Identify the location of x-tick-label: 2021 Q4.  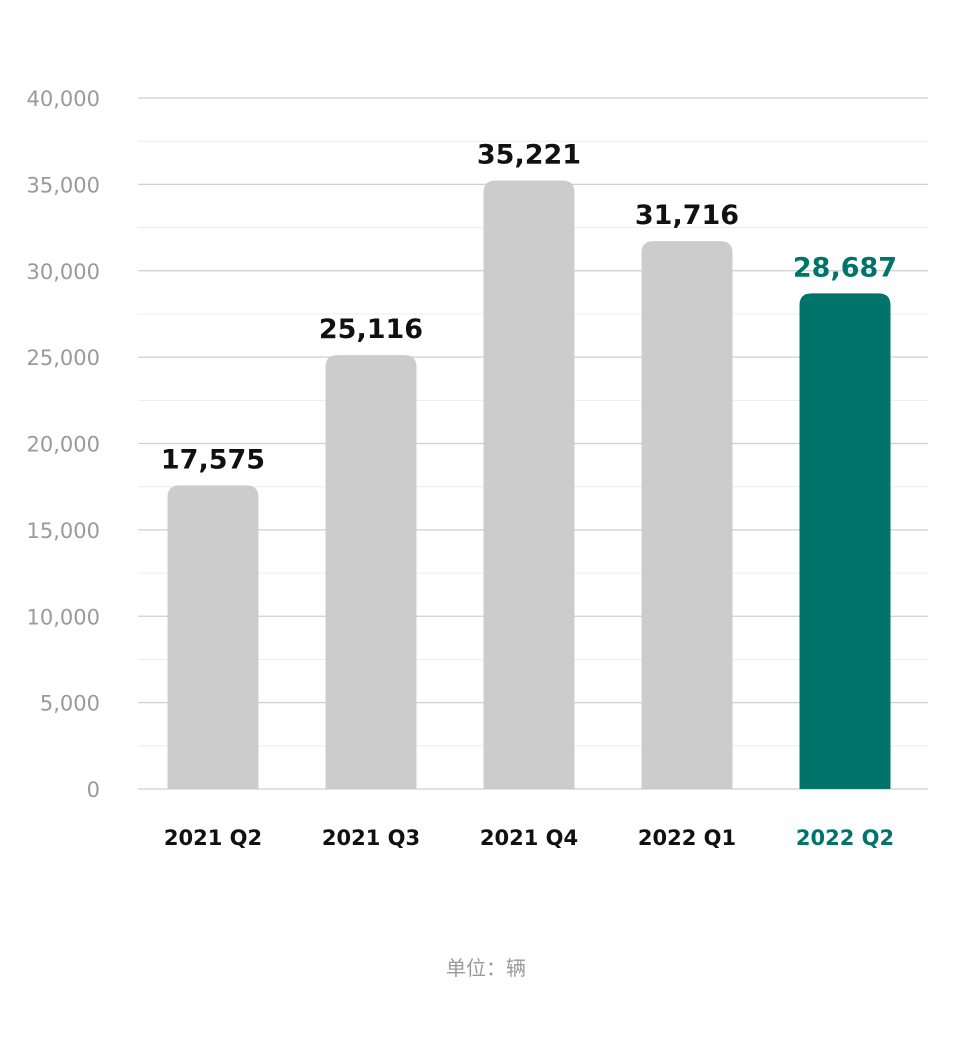
(529, 838).